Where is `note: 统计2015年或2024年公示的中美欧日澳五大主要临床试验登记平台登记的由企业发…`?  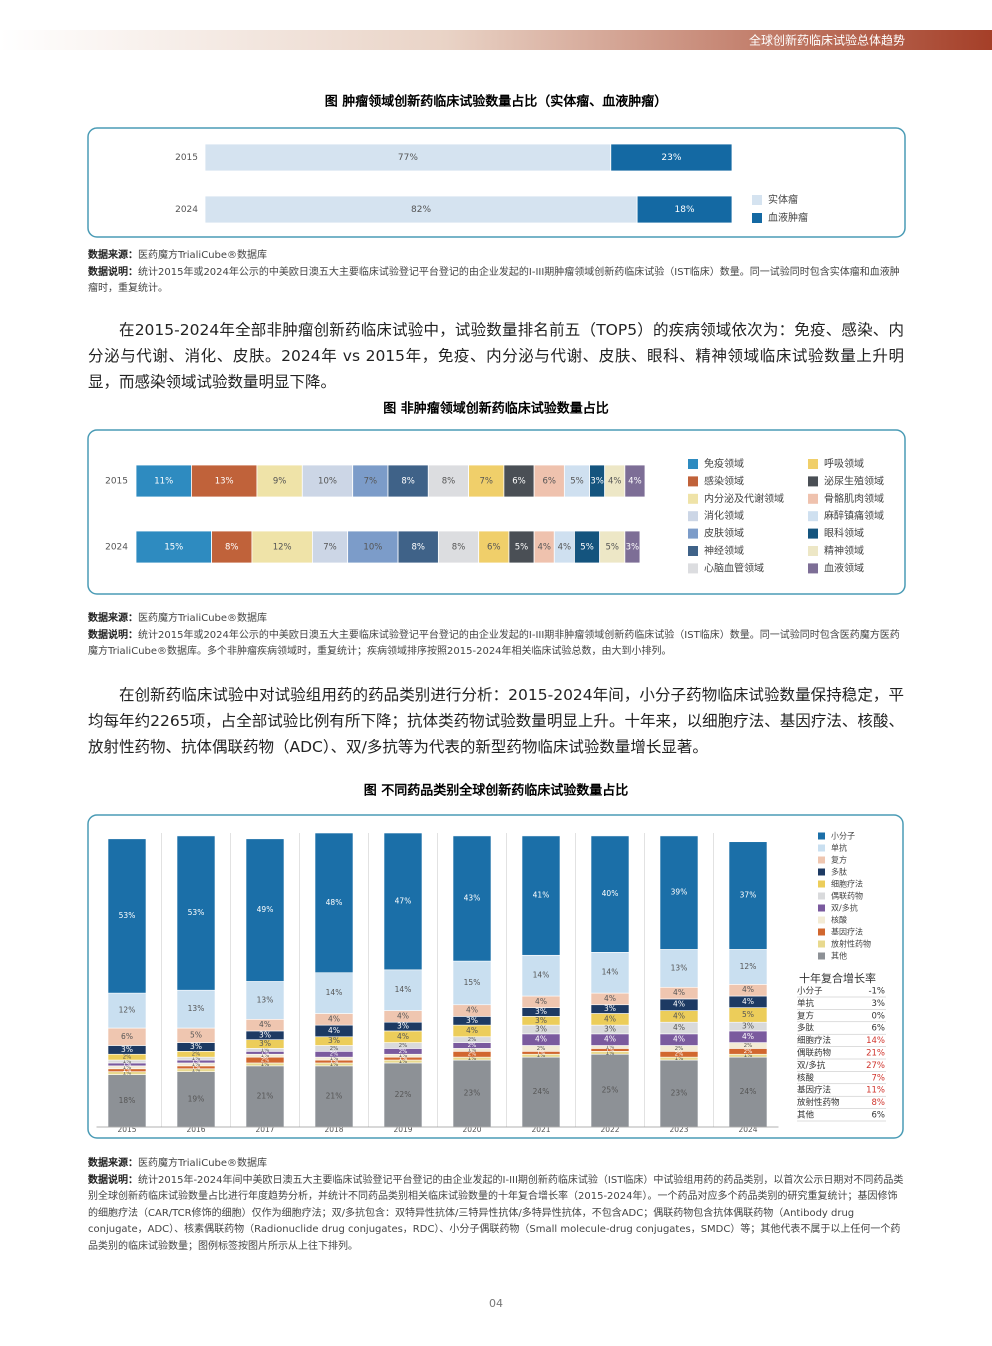 note: 统计2015年或2024年公示的中美欧日澳五大主要临床试验登记平台登记的由企业发… is located at coordinates (494, 280).